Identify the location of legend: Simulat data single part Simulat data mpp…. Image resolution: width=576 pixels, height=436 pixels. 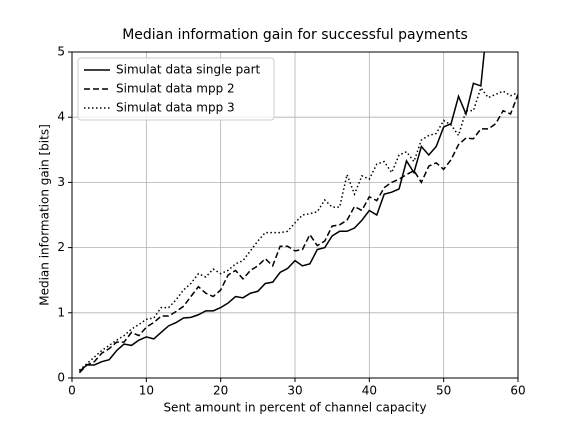
(176, 89).